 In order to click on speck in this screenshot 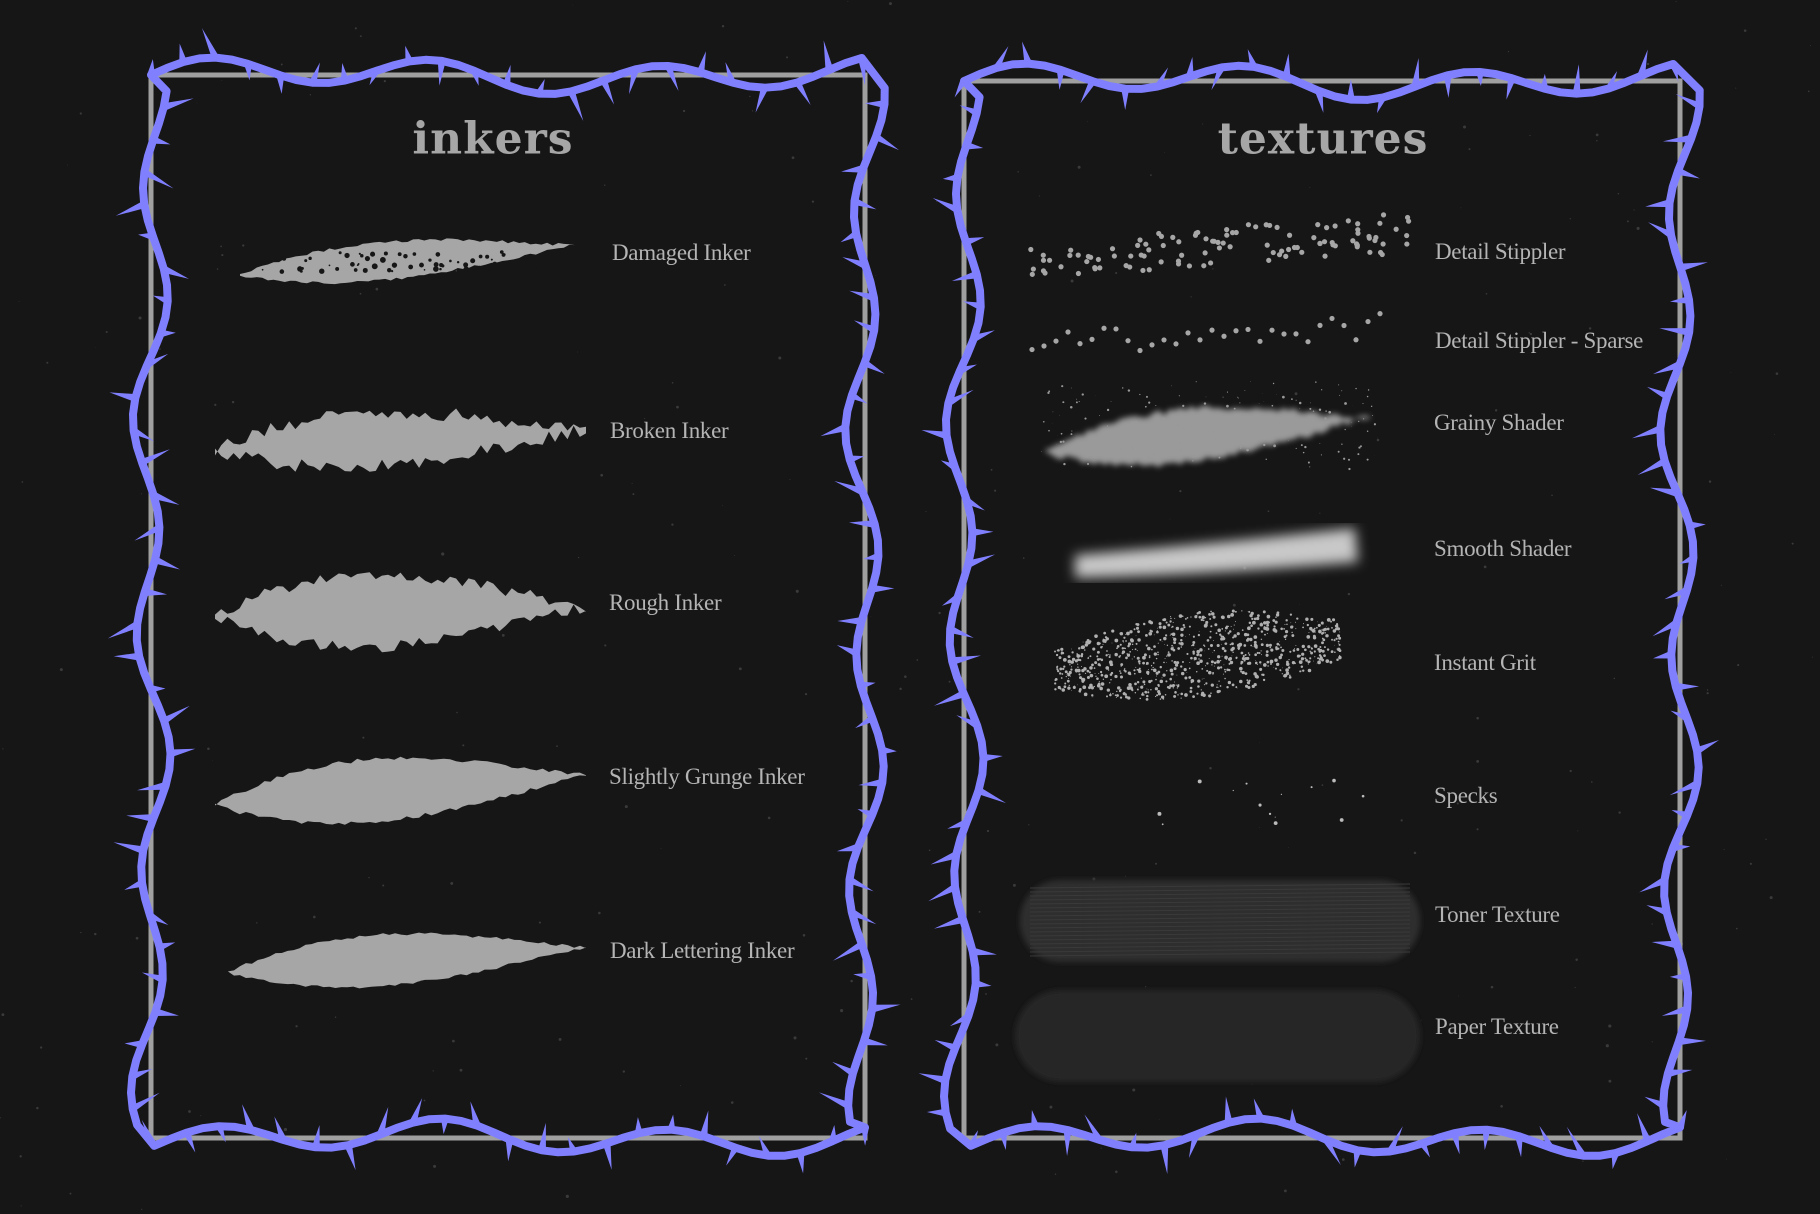, I will do `click(1260, 805)`.